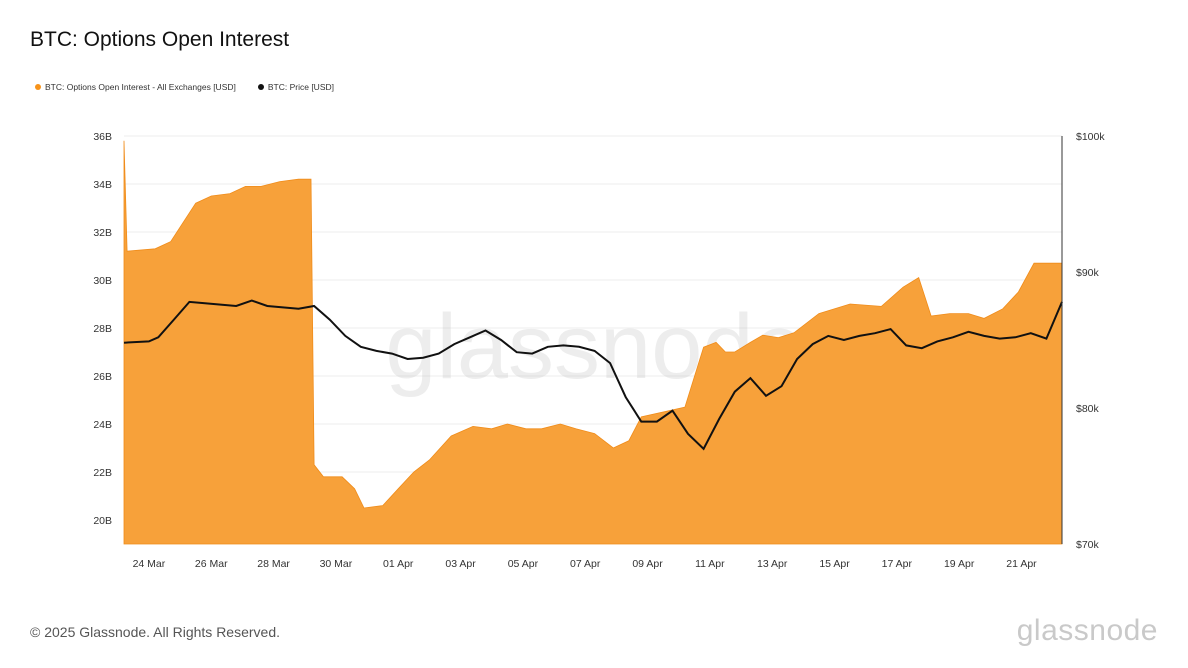  What do you see at coordinates (102, 233) in the screenshot?
I see `y-left-tick-label: 32B` at bounding box center [102, 233].